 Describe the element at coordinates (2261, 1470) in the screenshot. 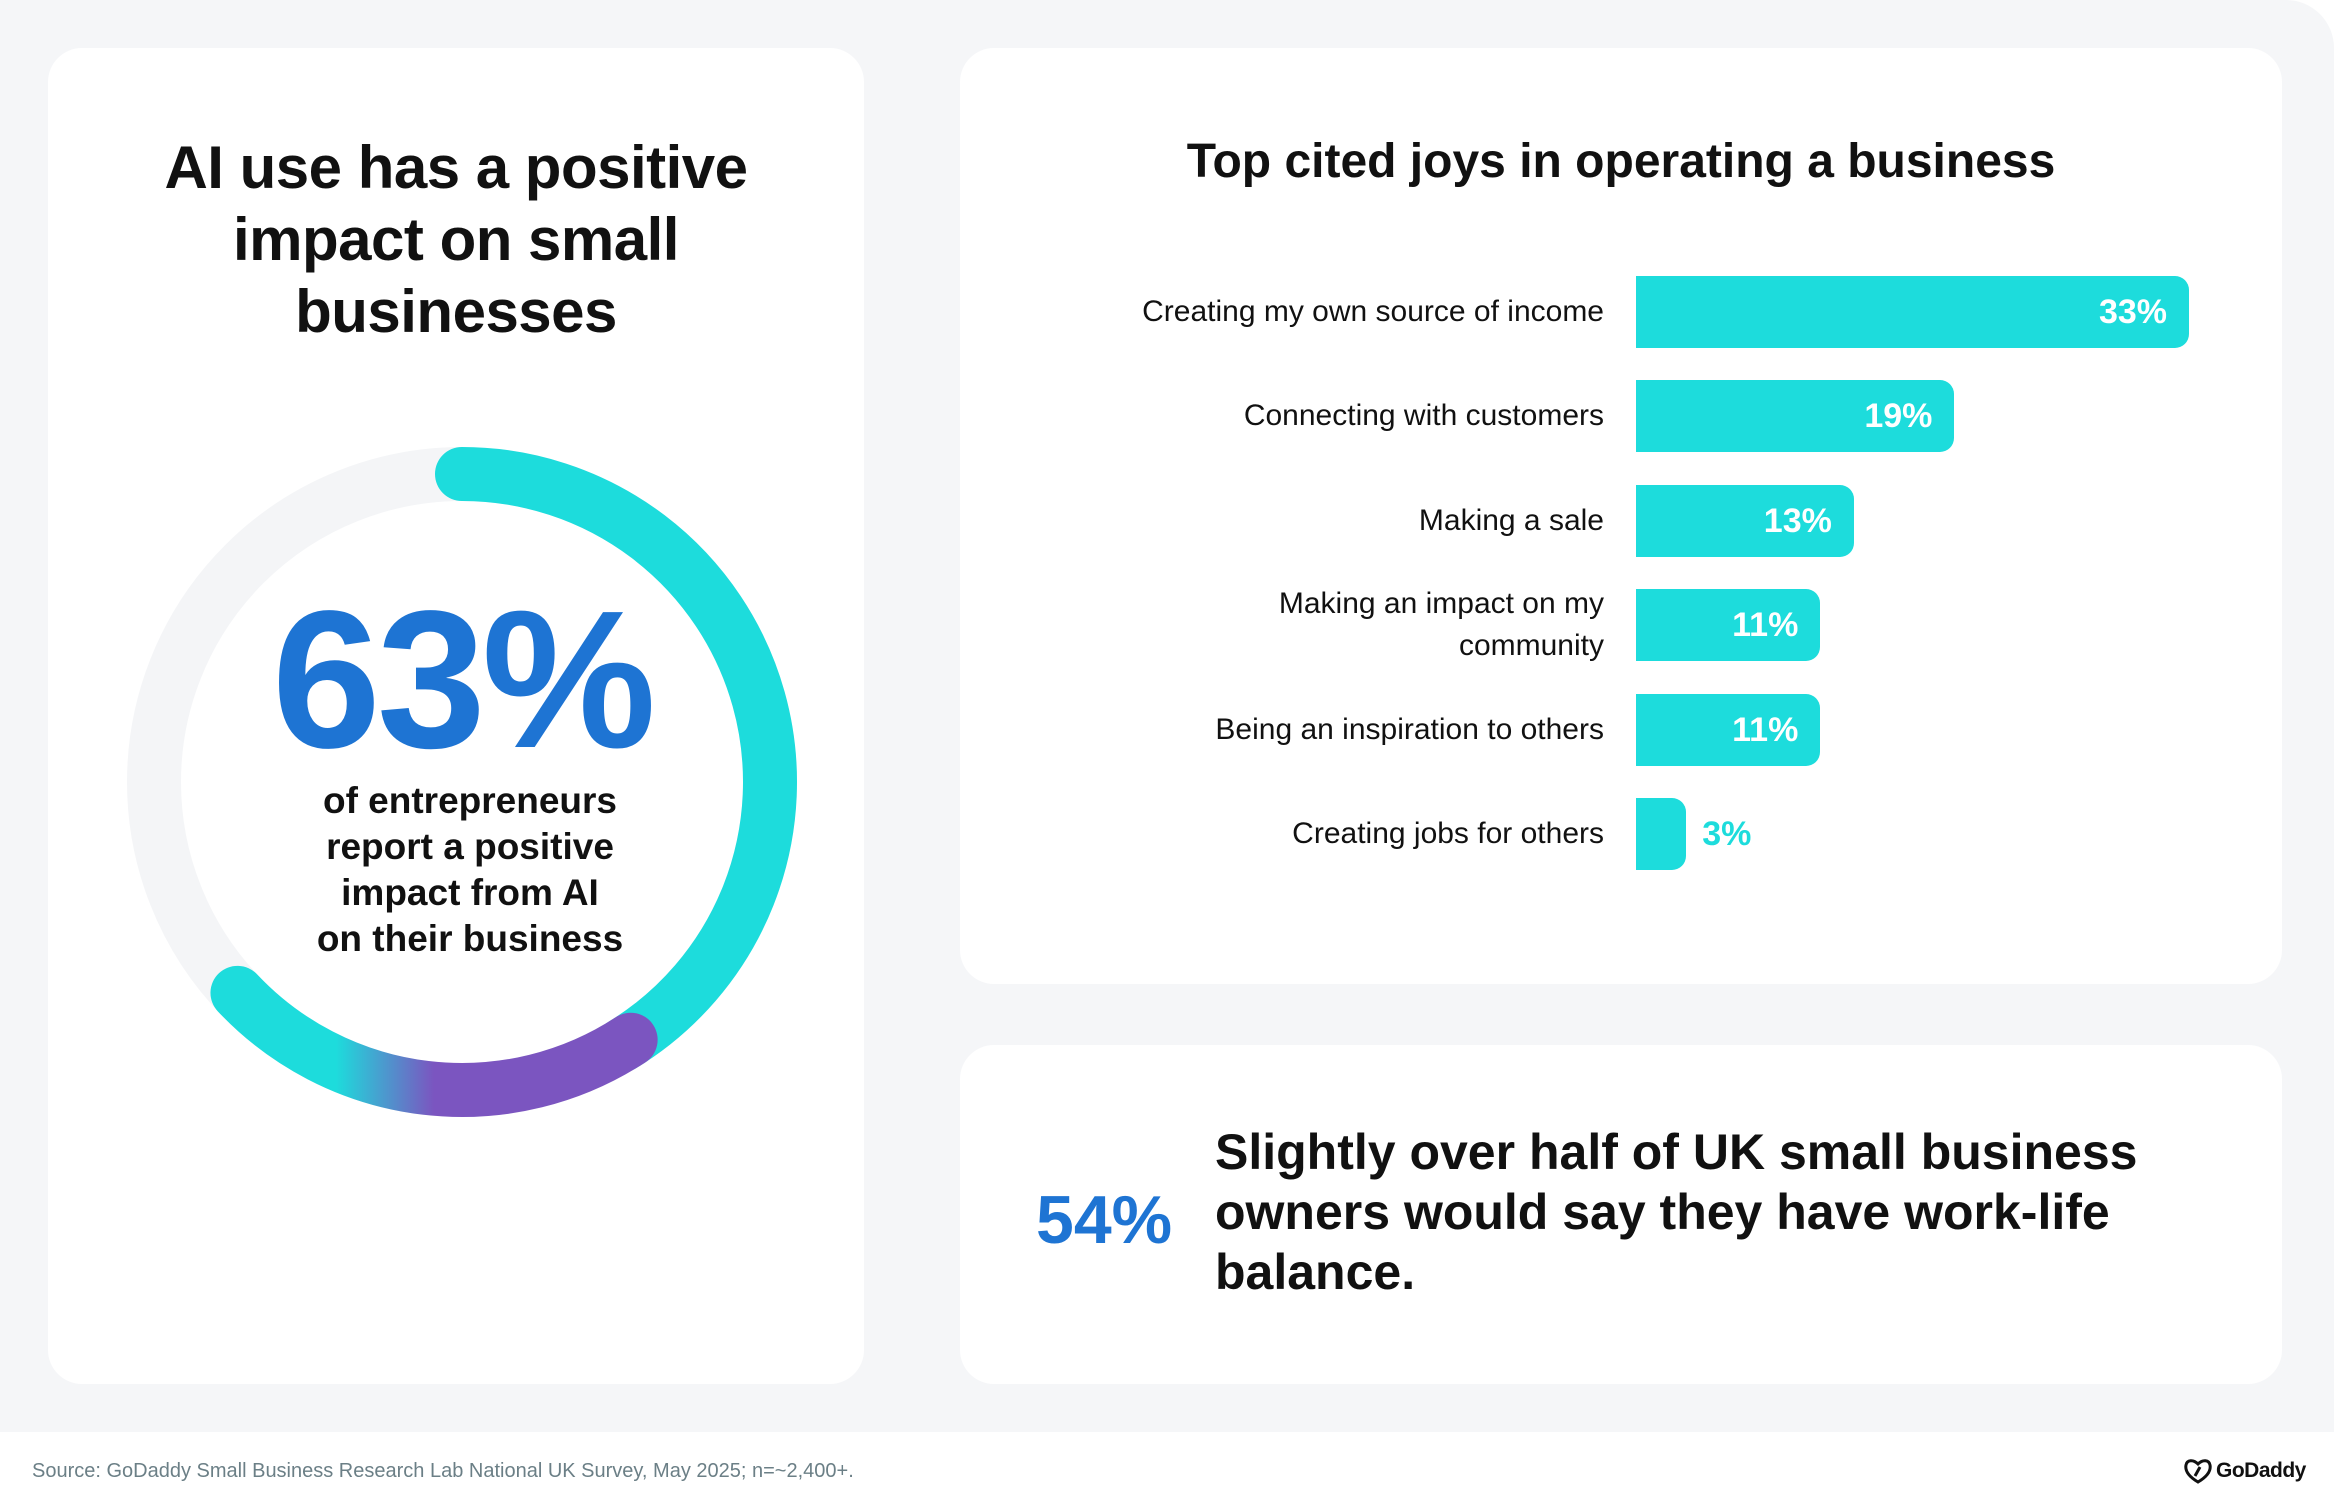

I see `logo-text: GoDaddy` at that location.